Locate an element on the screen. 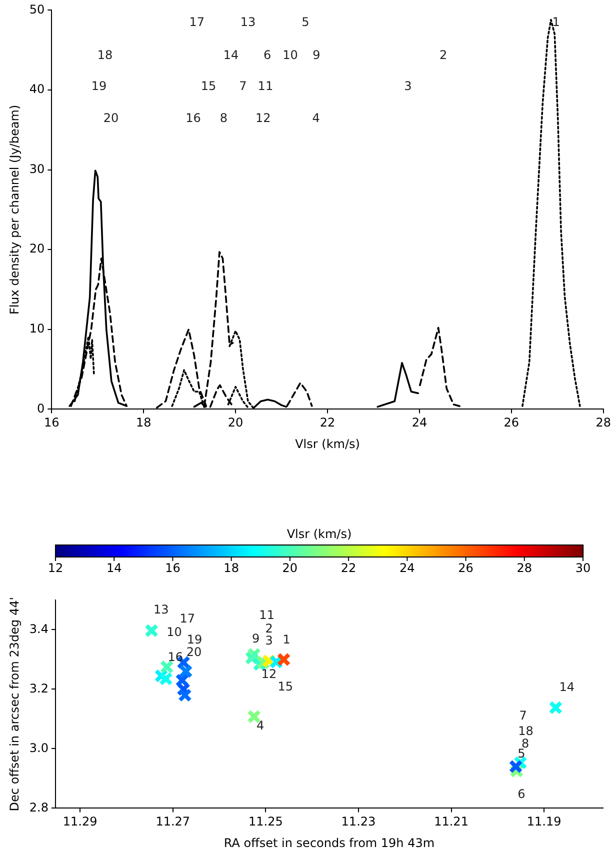  y-axis-title: Flux density per channel (Jy/beam) is located at coordinates (14, 209).